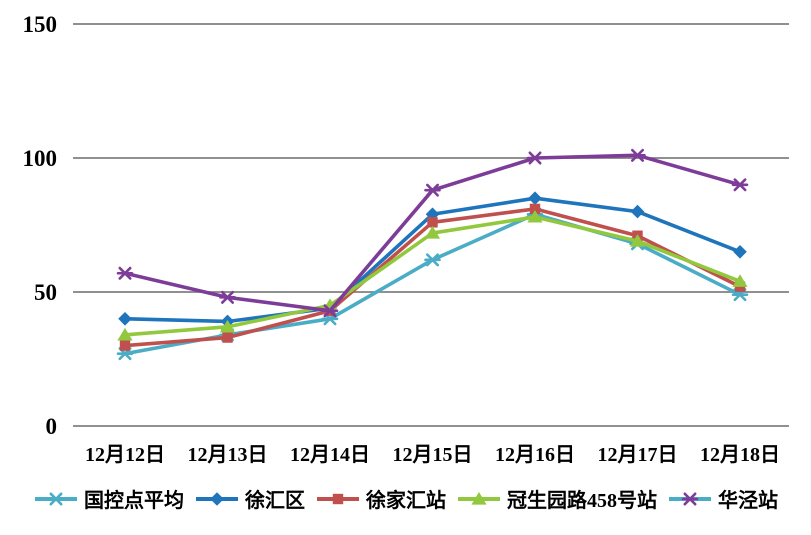 This screenshot has height=535, width=811. I want to click on legend-label: 冠生园路458号站, so click(582, 501).